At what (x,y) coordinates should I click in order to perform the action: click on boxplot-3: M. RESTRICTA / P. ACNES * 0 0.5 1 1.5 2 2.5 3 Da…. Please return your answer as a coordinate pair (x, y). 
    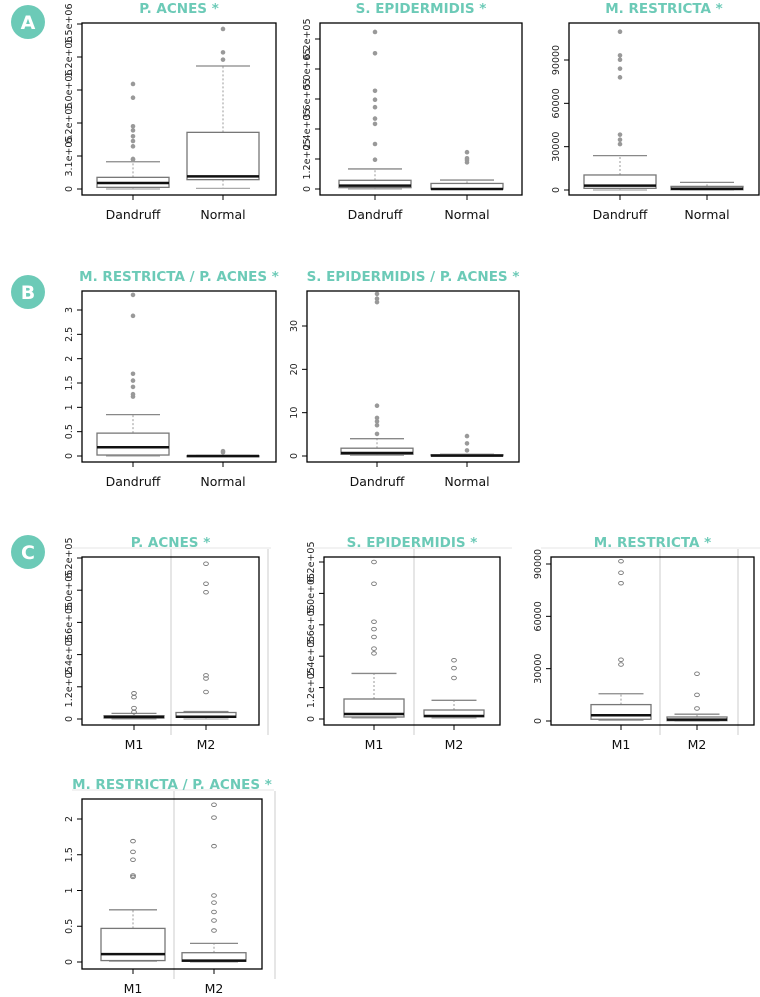
    Looking at the image, I should click on (171, 379).